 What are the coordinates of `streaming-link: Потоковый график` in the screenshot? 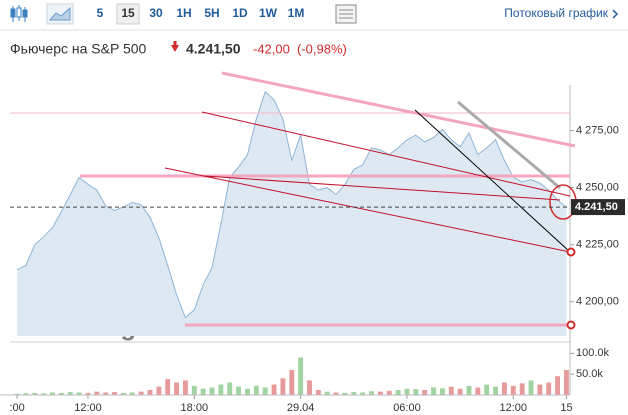 It's located at (556, 13).